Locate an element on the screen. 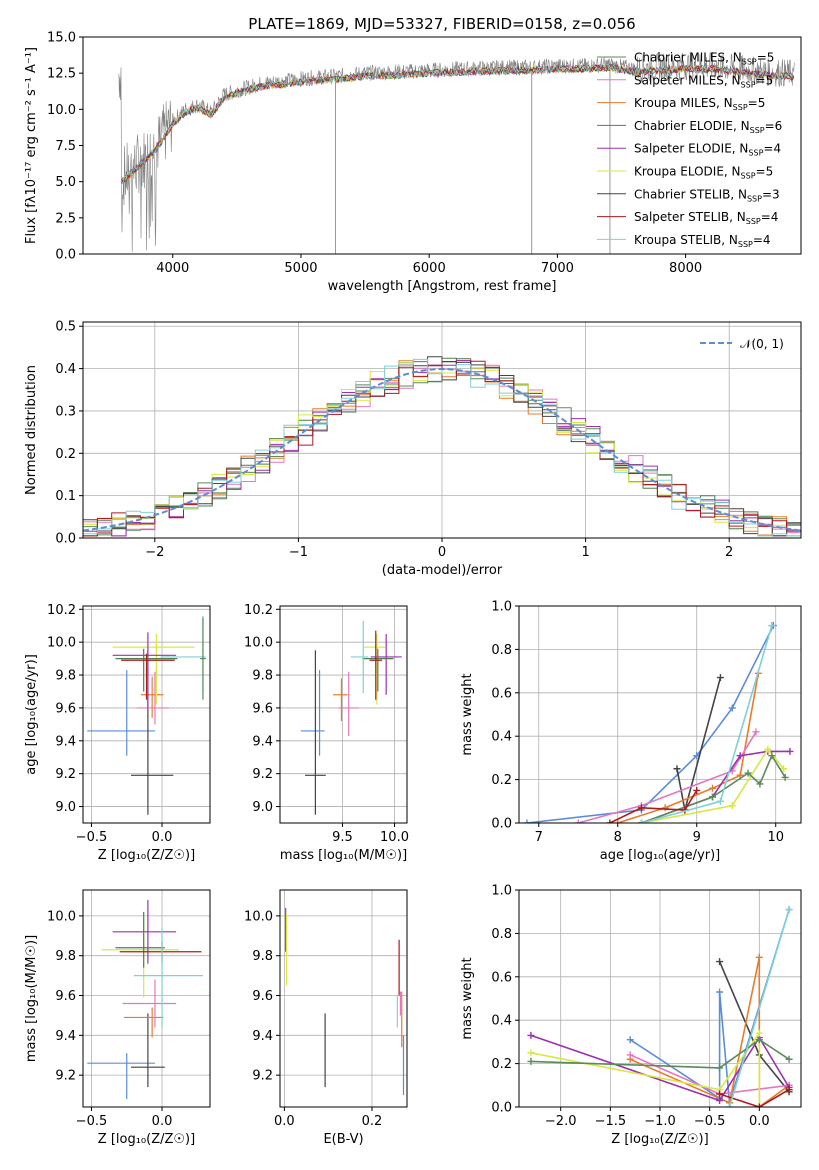  x-tick-label: 0.0 is located at coordinates (162, 1121).